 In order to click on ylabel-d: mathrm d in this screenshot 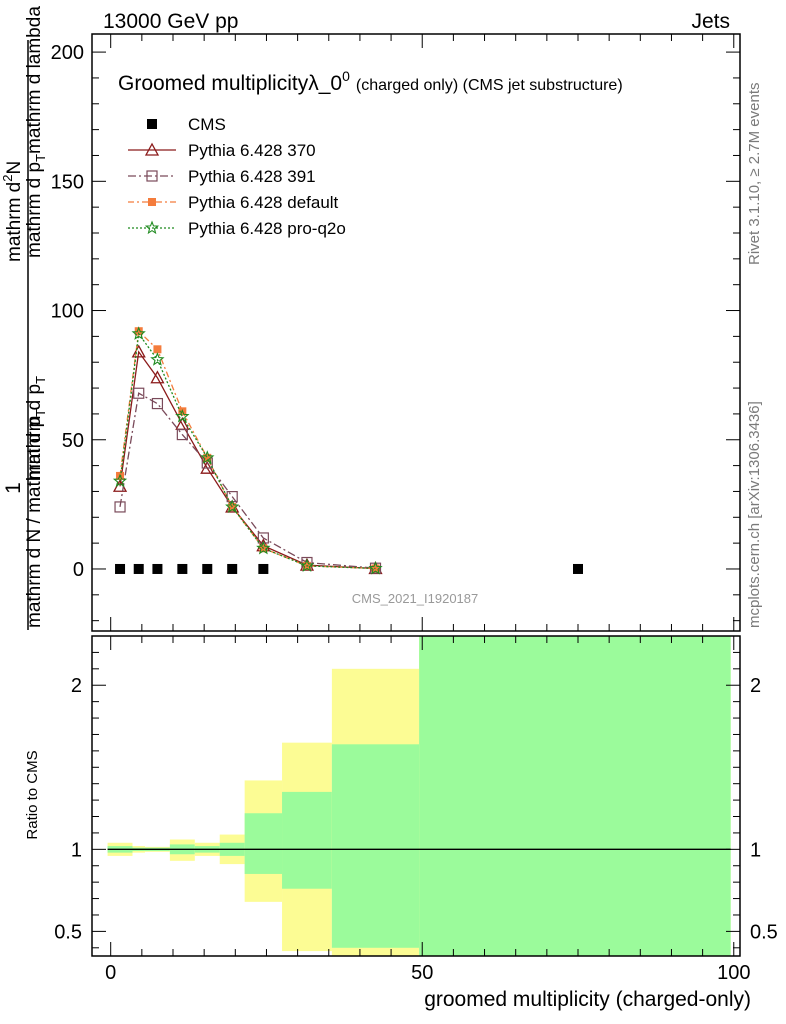, I will do `click(14, 222)`.